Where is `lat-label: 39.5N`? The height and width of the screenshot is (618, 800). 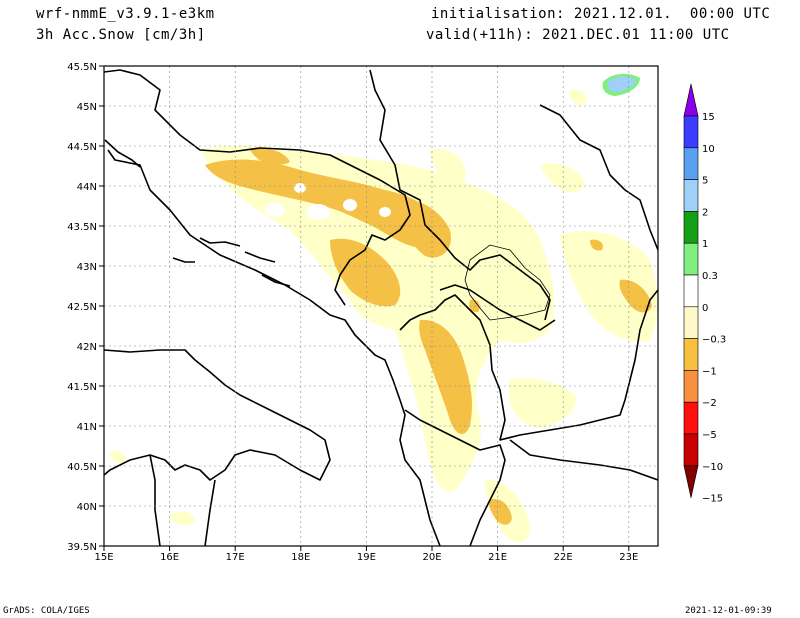 lat-label: 39.5N is located at coordinates (82, 547).